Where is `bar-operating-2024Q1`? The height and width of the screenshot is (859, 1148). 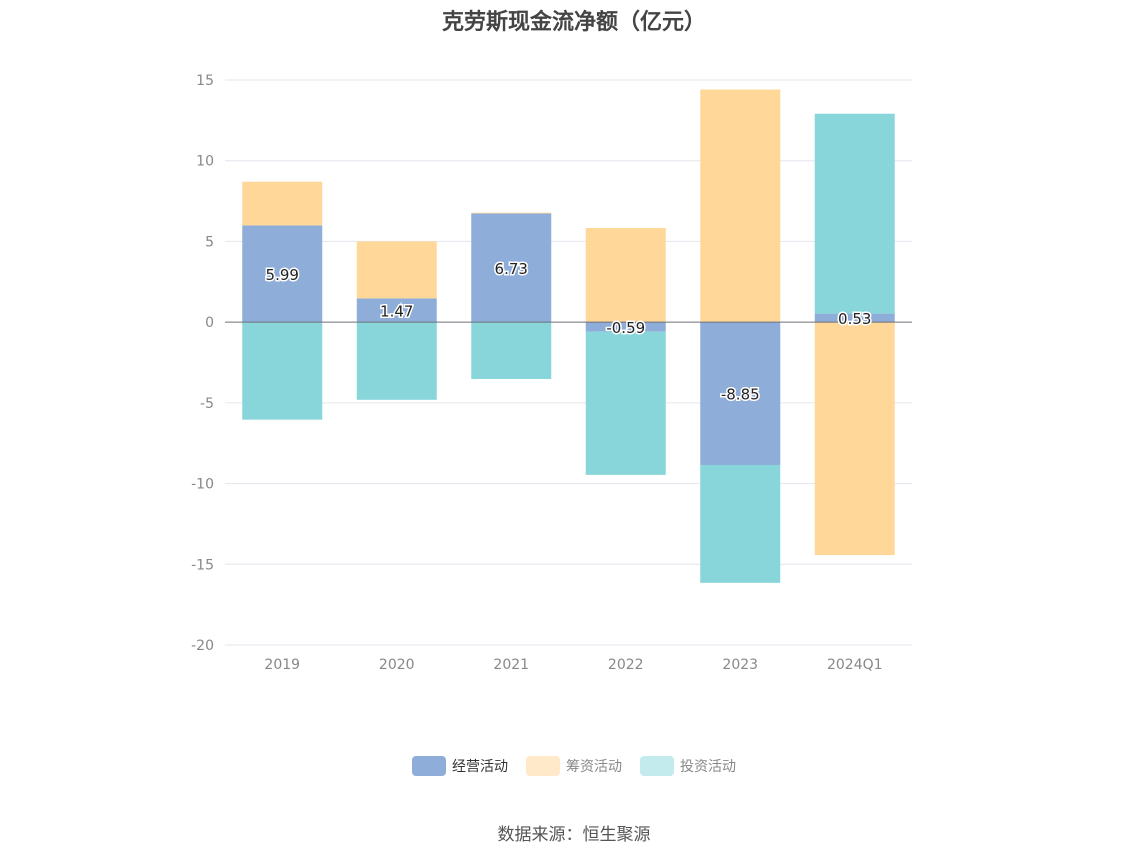 bar-operating-2024Q1 is located at coordinates (854, 318).